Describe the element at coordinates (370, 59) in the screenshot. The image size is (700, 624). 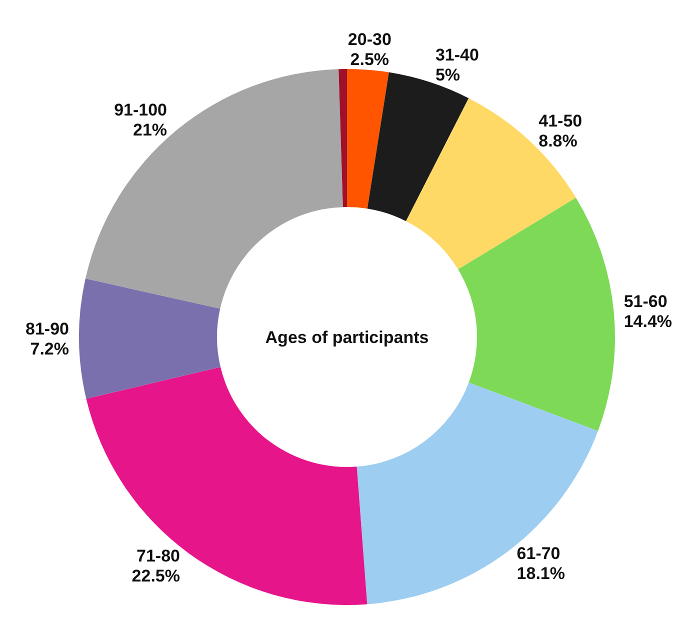
I see `data-label: 2.5%` at that location.